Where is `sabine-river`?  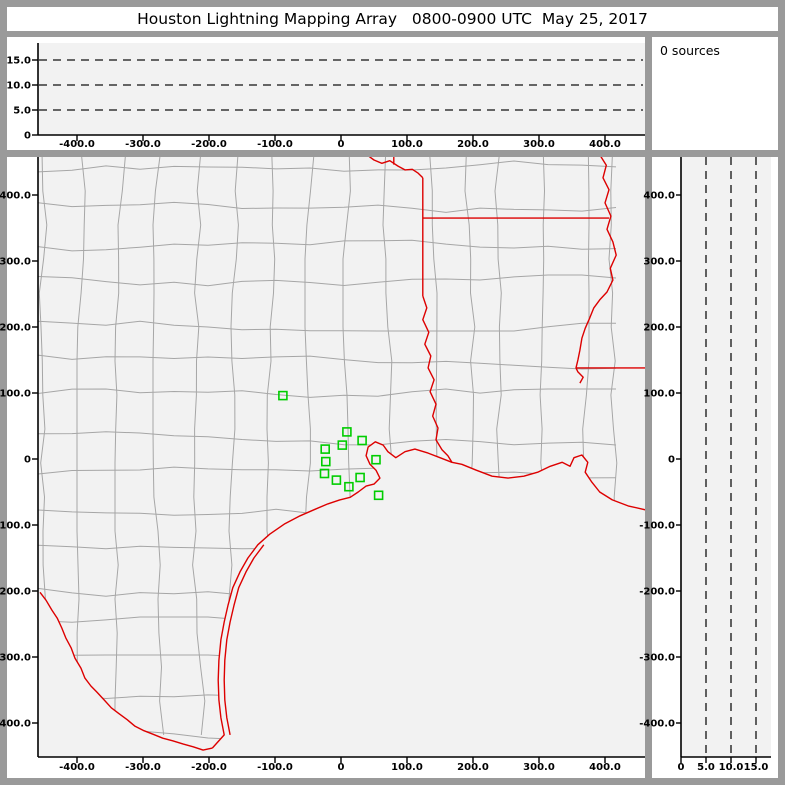 sabine-river is located at coordinates (437, 379).